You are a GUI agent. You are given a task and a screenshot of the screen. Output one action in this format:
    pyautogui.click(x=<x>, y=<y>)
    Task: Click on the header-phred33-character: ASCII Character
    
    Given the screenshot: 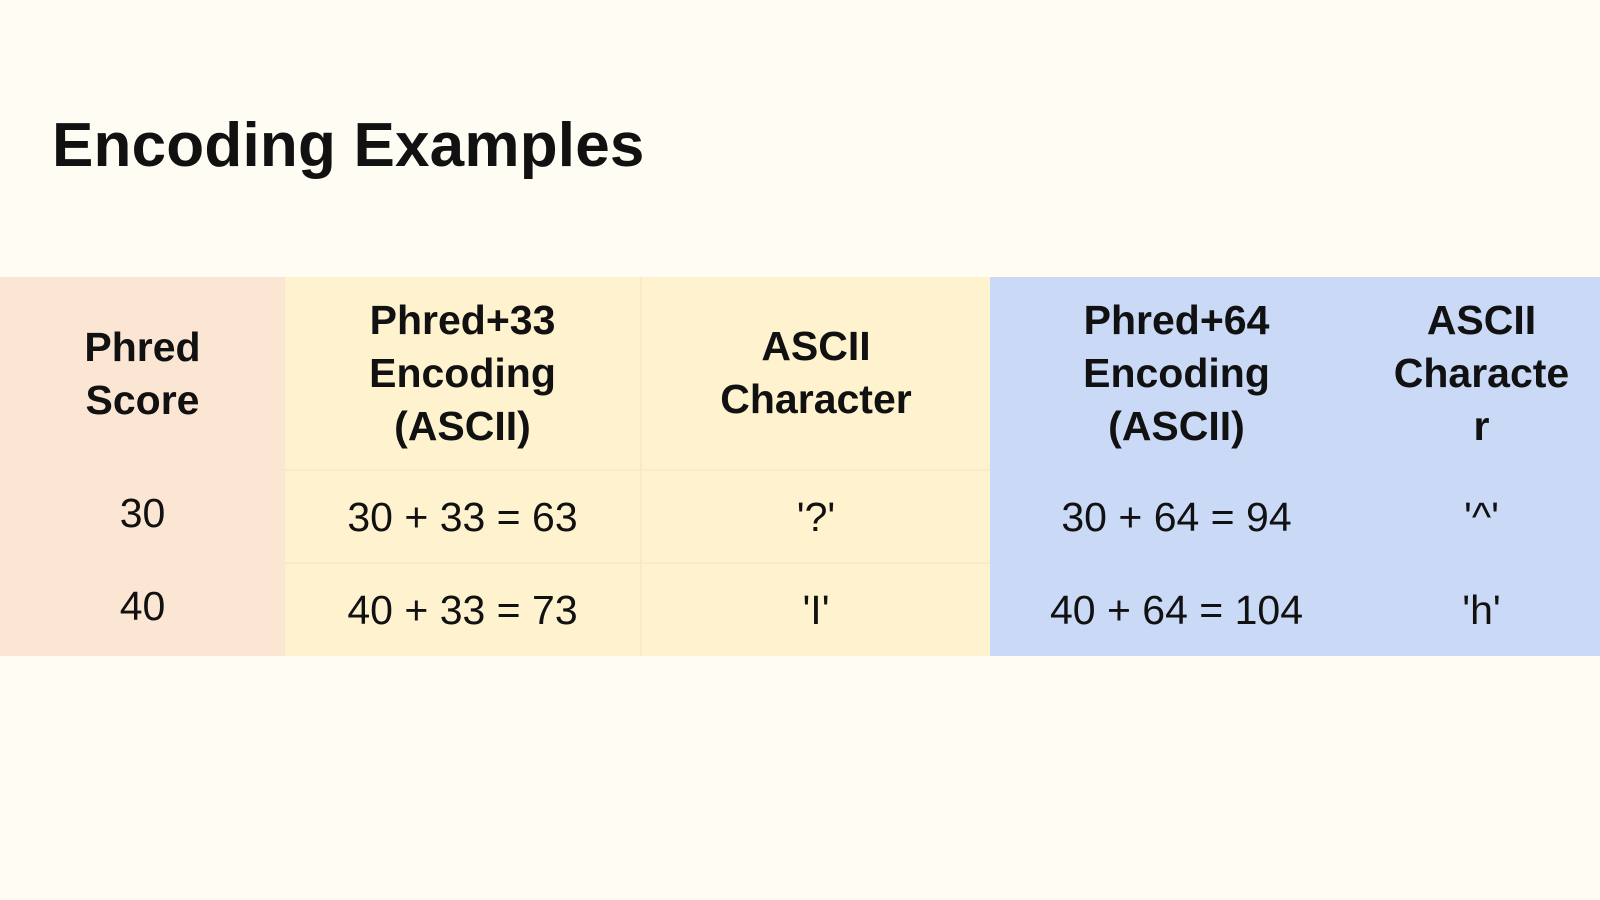 What is the action you would take?
    pyautogui.click(x=815, y=373)
    